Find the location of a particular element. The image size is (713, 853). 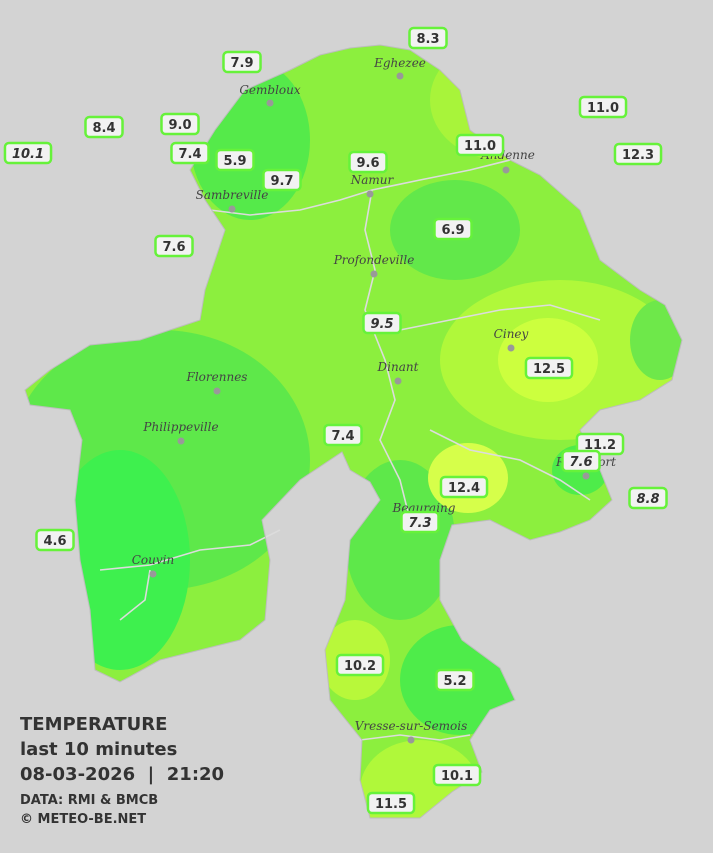

station-value: 5.9 is located at coordinates (234, 161).